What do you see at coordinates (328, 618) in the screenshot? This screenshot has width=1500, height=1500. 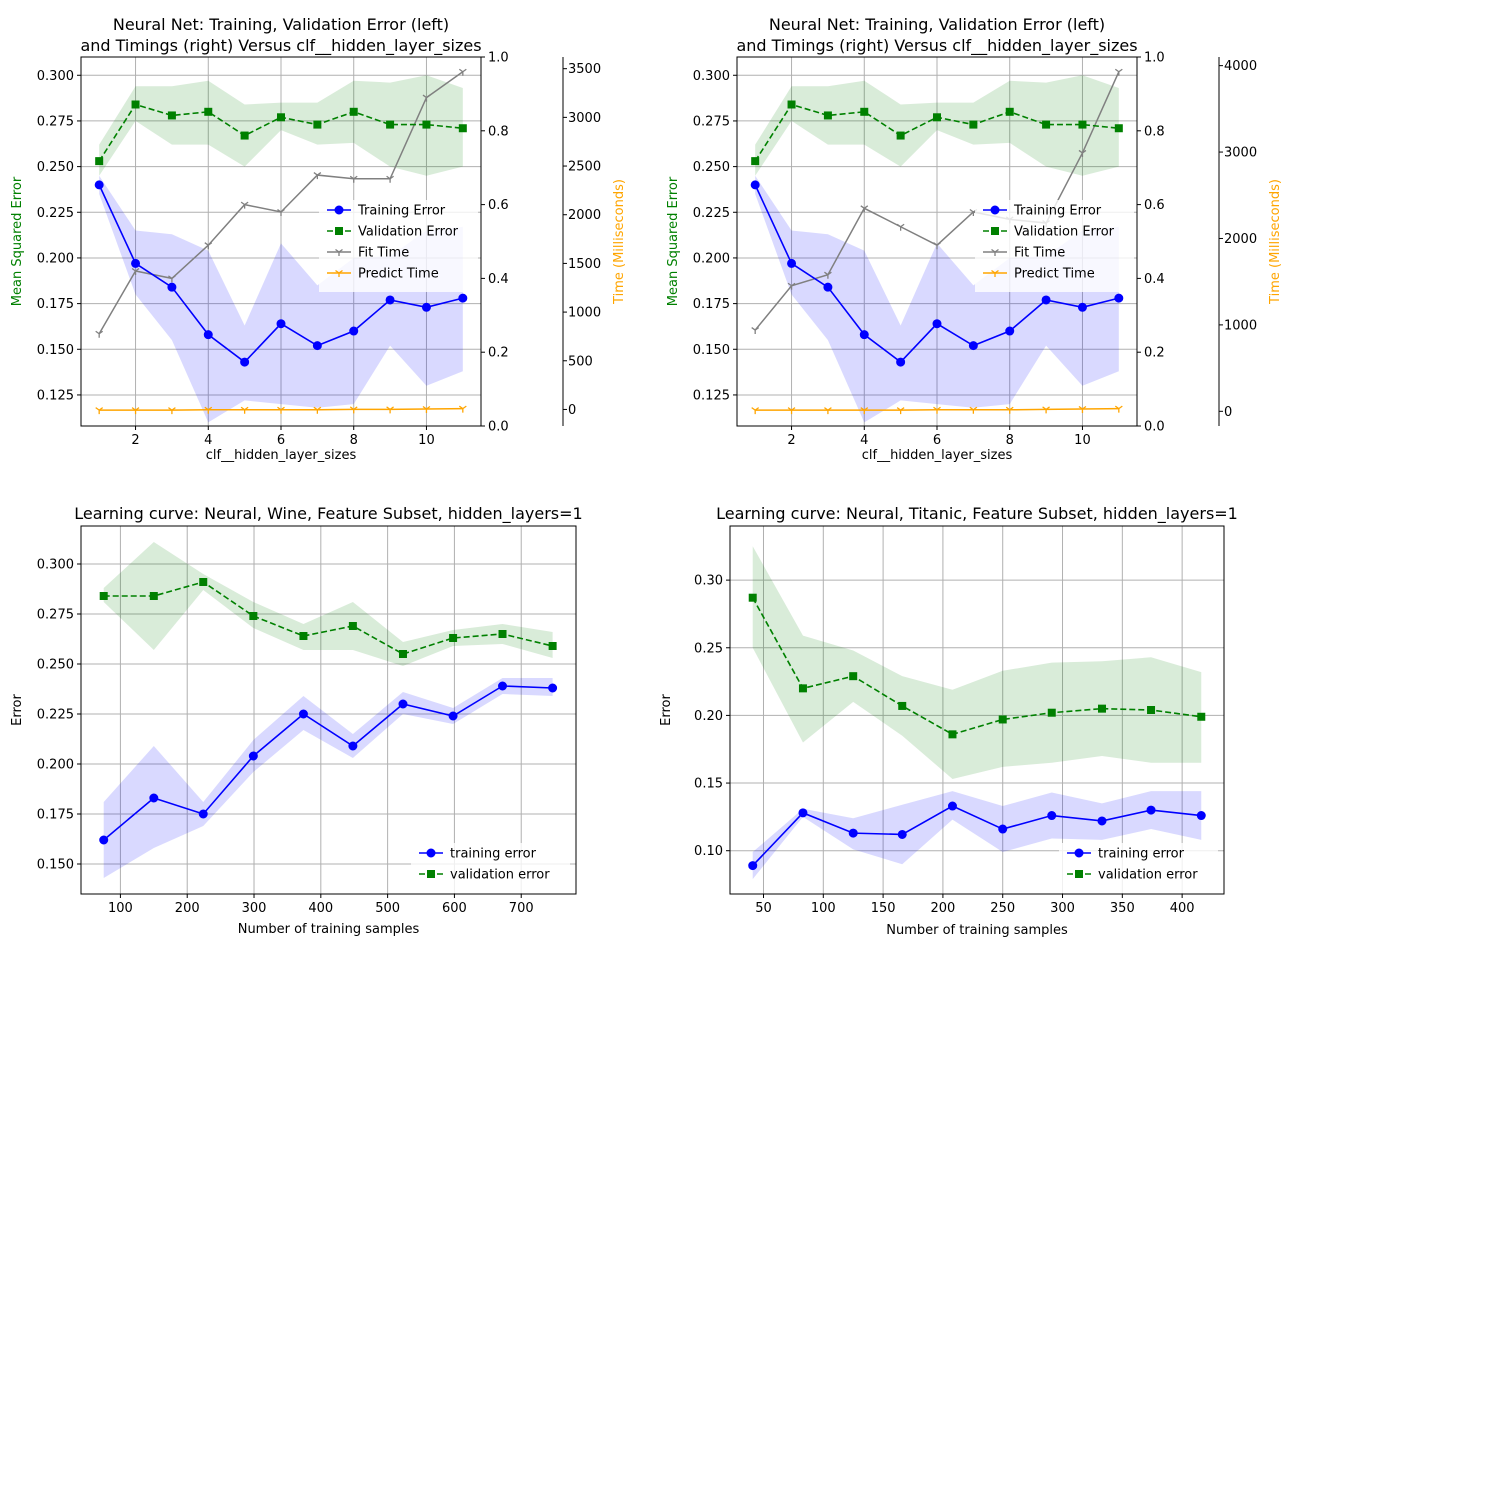 I see `series-line-validation-error` at bounding box center [328, 618].